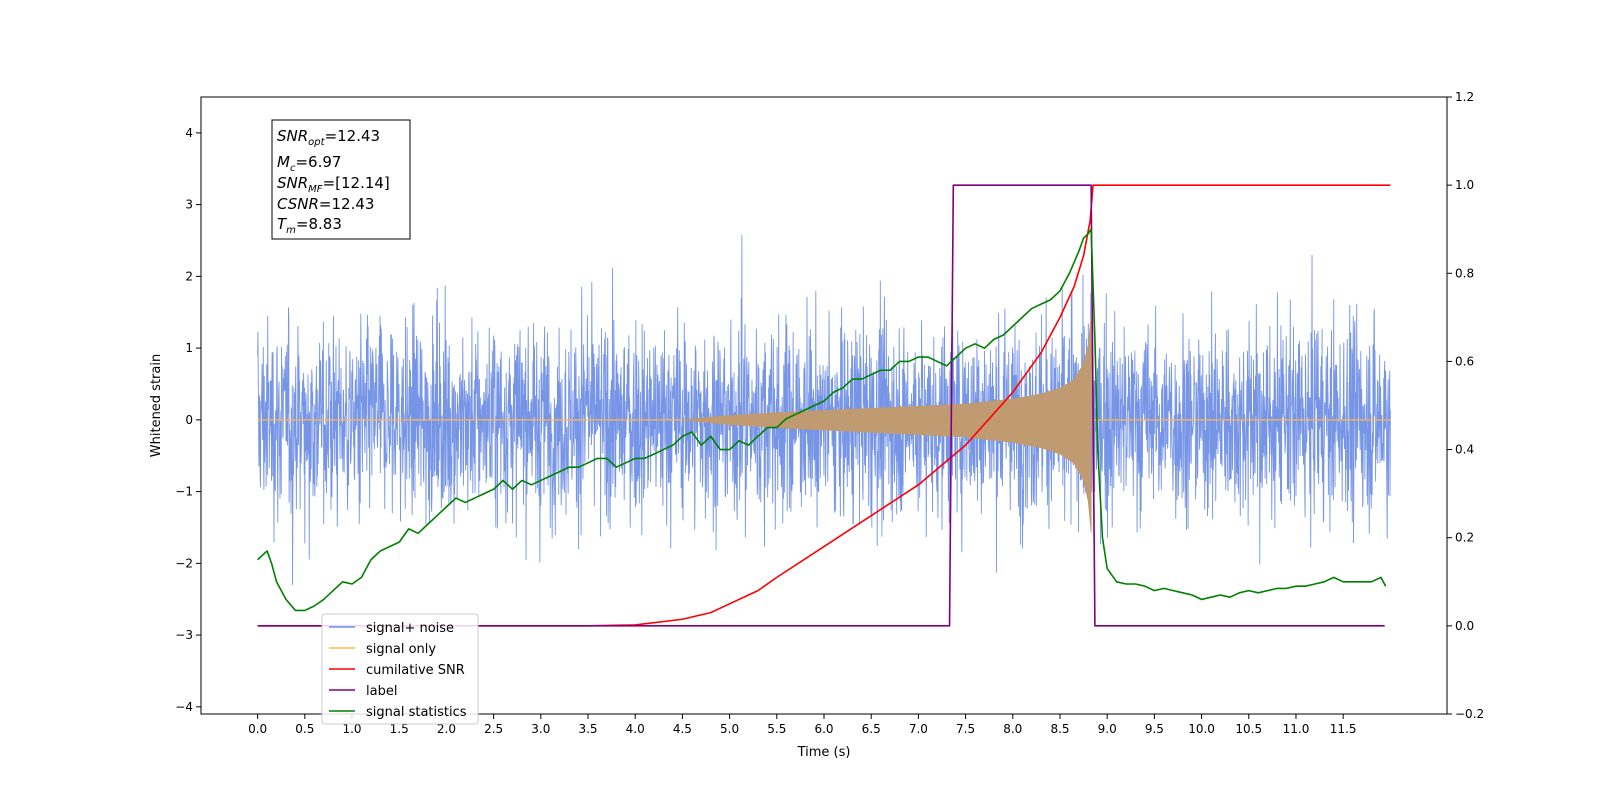 This screenshot has height=800, width=1600. Describe the element at coordinates (381, 691) in the screenshot. I see `legend-label: label` at that location.